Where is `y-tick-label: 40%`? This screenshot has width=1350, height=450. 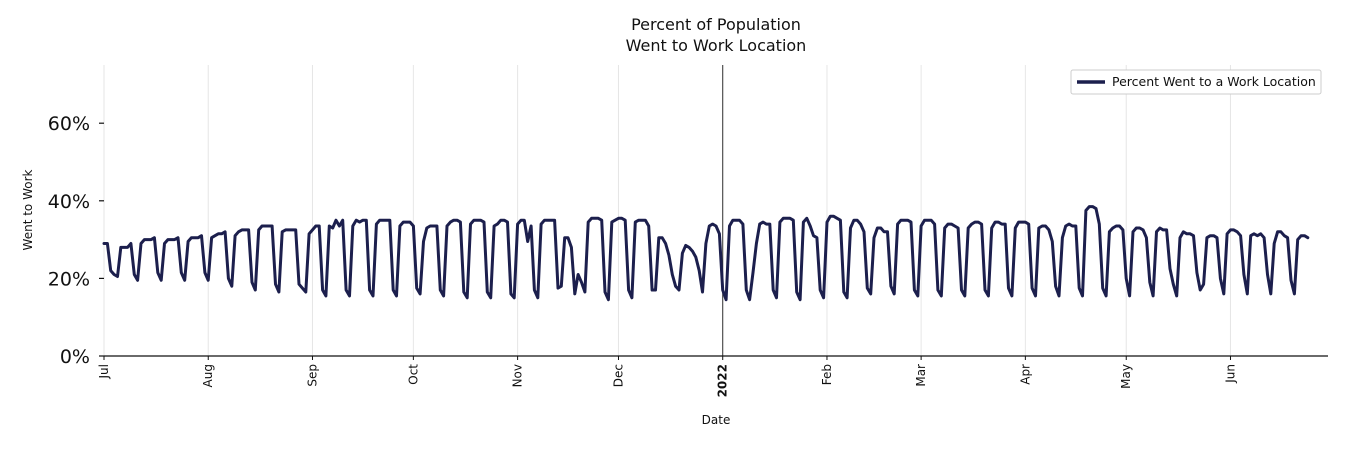
y-tick-label: 40% is located at coordinates (69, 202).